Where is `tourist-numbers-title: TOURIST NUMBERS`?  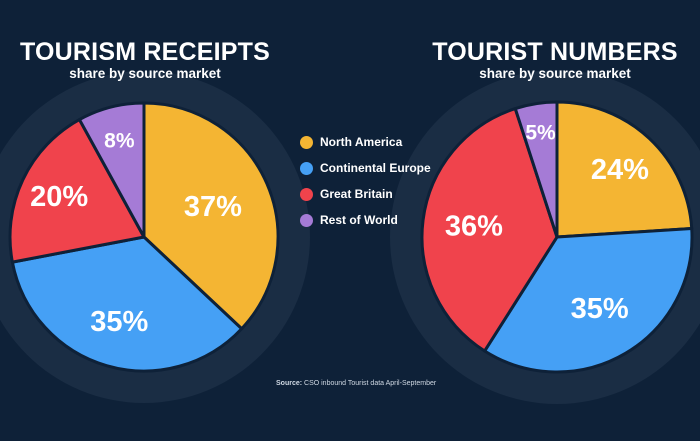 tourist-numbers-title: TOURIST NUMBERS is located at coordinates (555, 52).